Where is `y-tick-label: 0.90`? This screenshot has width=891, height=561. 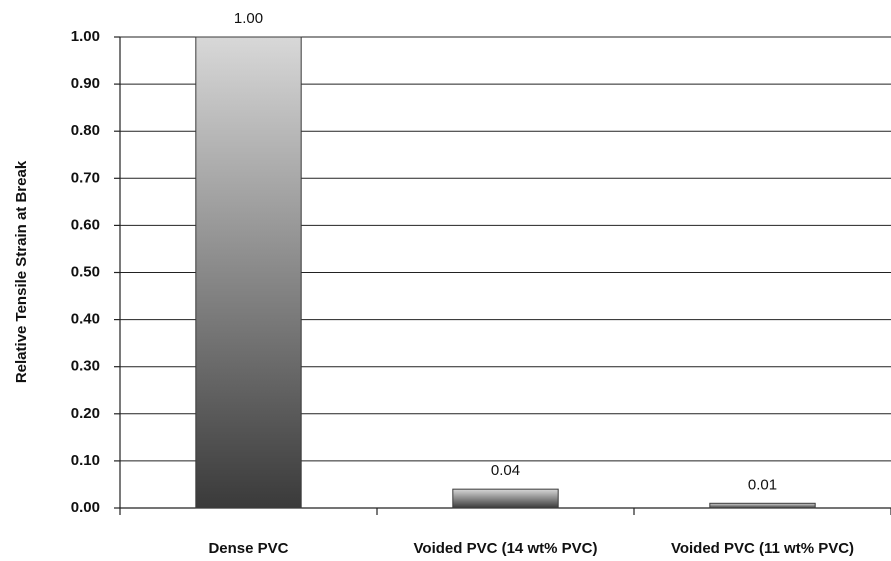 y-tick-label: 0.90 is located at coordinates (85, 83).